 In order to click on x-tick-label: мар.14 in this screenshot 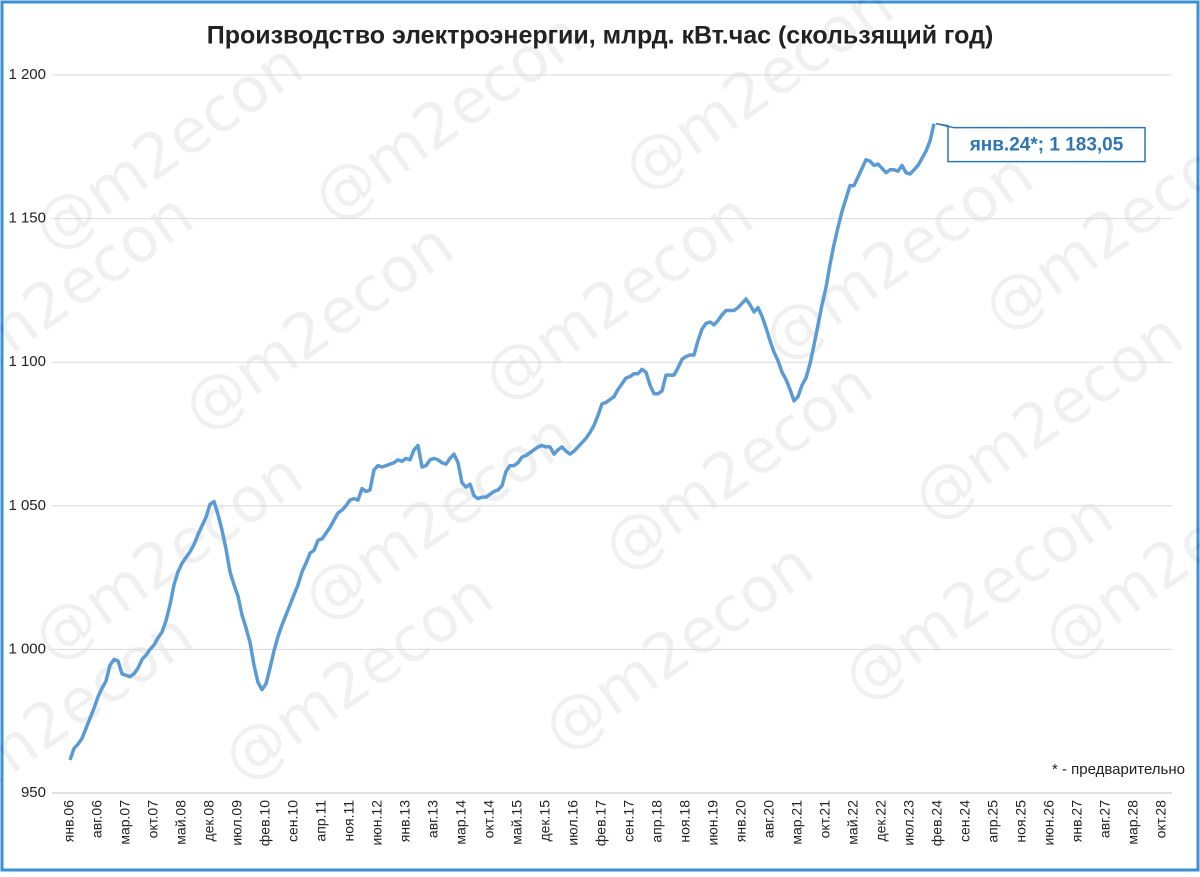, I will do `click(461, 822)`.